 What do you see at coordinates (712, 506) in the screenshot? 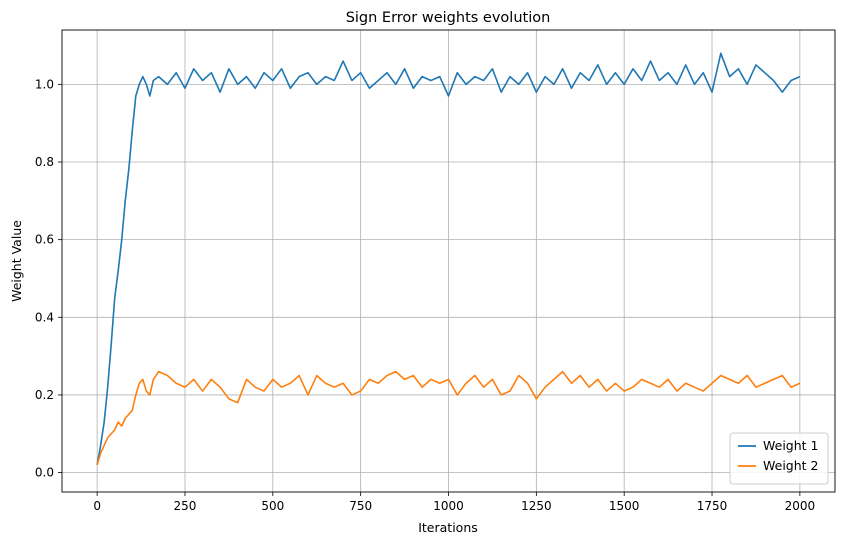
I see `x-tick-label: 1750` at bounding box center [712, 506].